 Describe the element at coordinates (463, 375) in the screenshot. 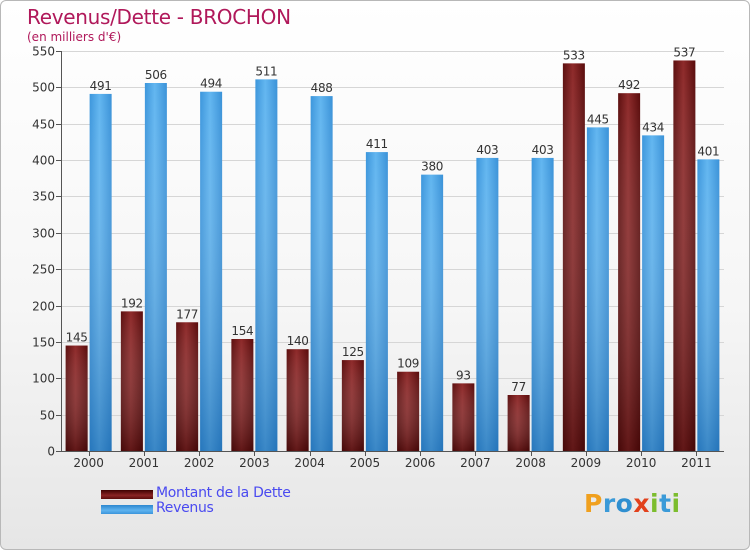

I see `data-label-dette: 93` at that location.